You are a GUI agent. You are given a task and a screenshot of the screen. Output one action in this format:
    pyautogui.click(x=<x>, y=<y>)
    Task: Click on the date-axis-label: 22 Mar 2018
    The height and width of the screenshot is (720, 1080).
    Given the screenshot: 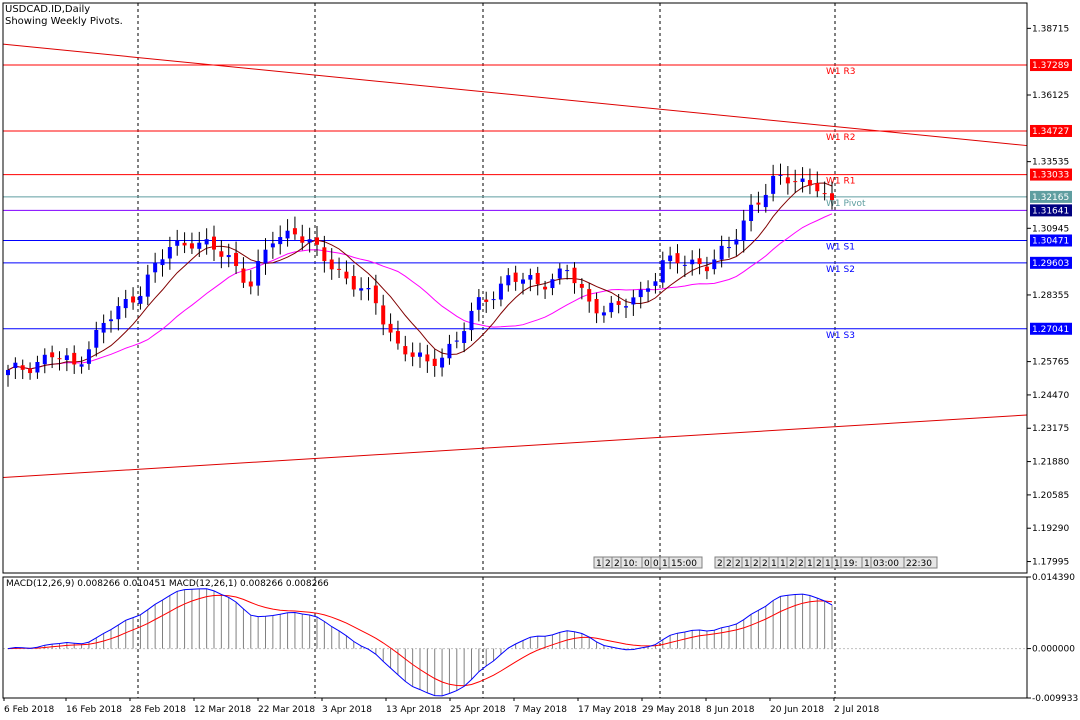 What is the action you would take?
    pyautogui.click(x=286, y=710)
    